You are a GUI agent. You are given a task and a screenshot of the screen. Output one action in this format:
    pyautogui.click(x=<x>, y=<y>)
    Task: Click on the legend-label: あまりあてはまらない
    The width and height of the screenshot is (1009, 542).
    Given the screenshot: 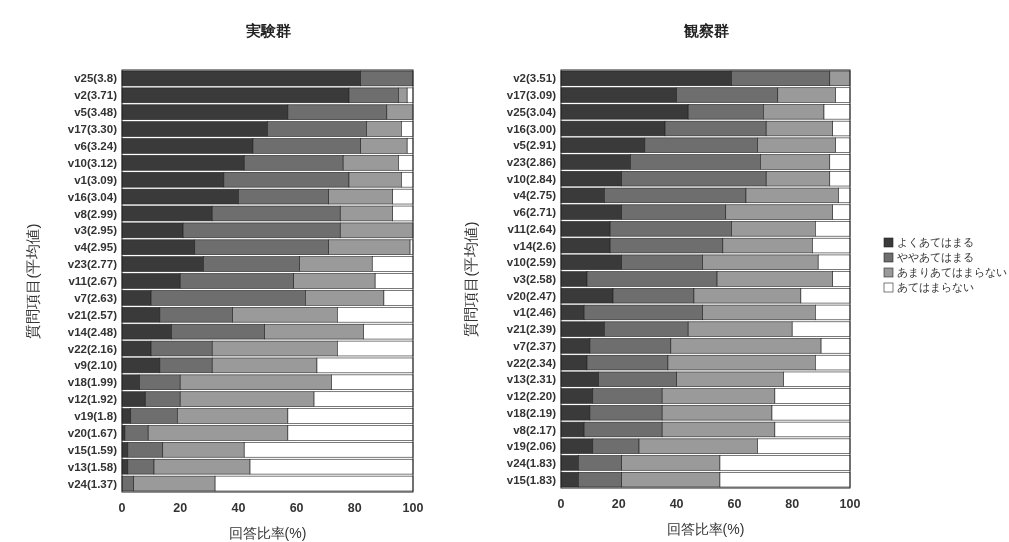 What is the action you would take?
    pyautogui.click(x=952, y=272)
    